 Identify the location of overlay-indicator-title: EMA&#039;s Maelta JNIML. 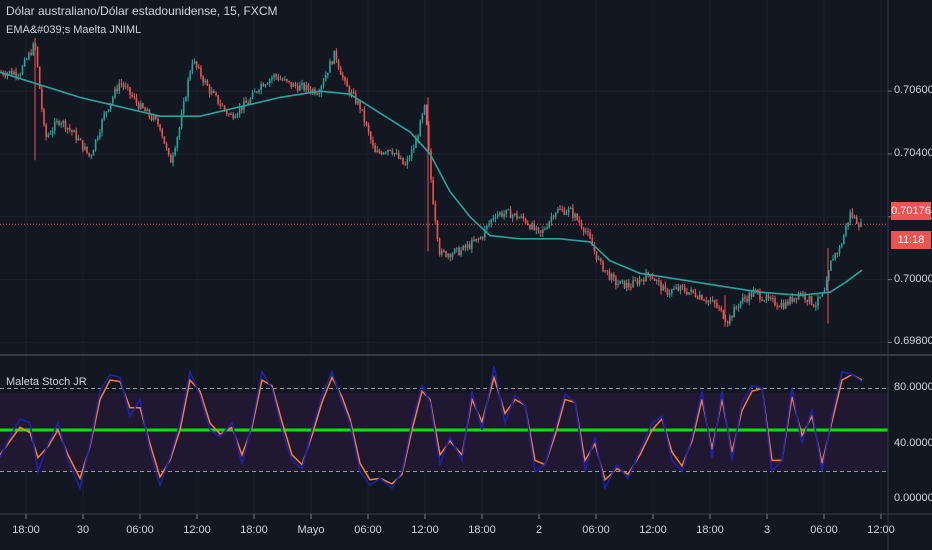
(74, 30).